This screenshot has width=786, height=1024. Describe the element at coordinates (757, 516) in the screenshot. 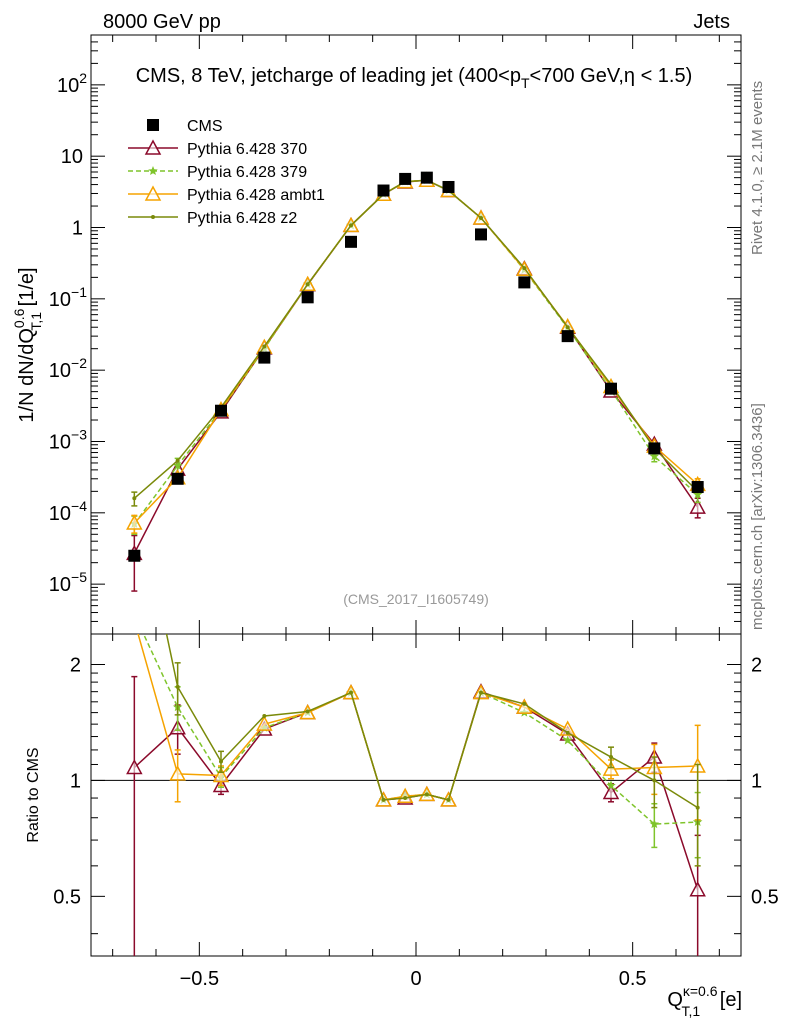

I see `mcplots-label: mcplots.cern.ch [arXiv:1306.3436]` at that location.